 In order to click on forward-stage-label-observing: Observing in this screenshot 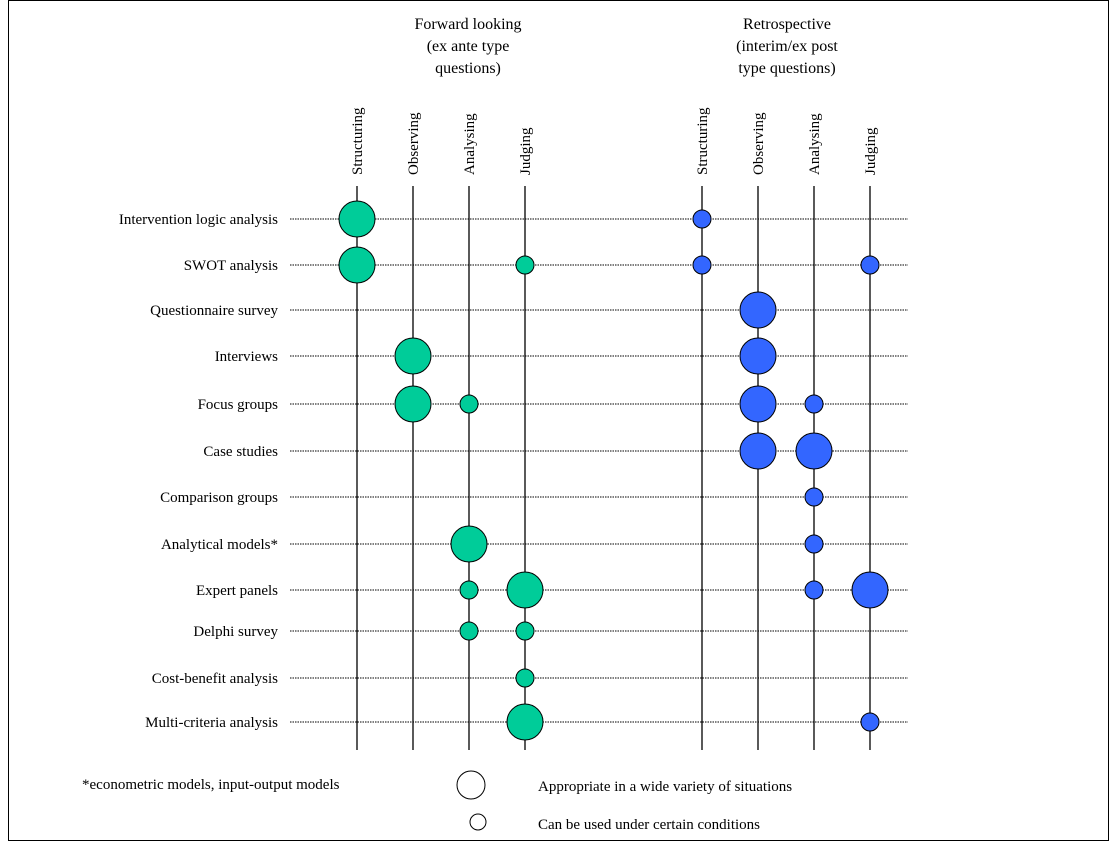, I will do `click(414, 143)`.